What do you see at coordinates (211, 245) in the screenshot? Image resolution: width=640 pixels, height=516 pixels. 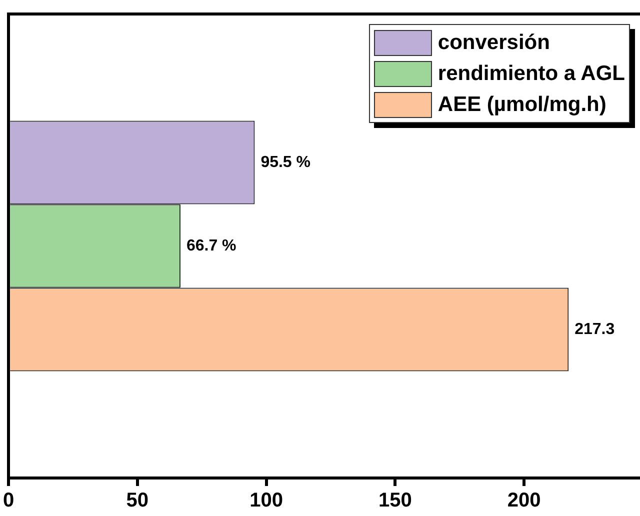 I see `data-label: 66.7 %` at bounding box center [211, 245].